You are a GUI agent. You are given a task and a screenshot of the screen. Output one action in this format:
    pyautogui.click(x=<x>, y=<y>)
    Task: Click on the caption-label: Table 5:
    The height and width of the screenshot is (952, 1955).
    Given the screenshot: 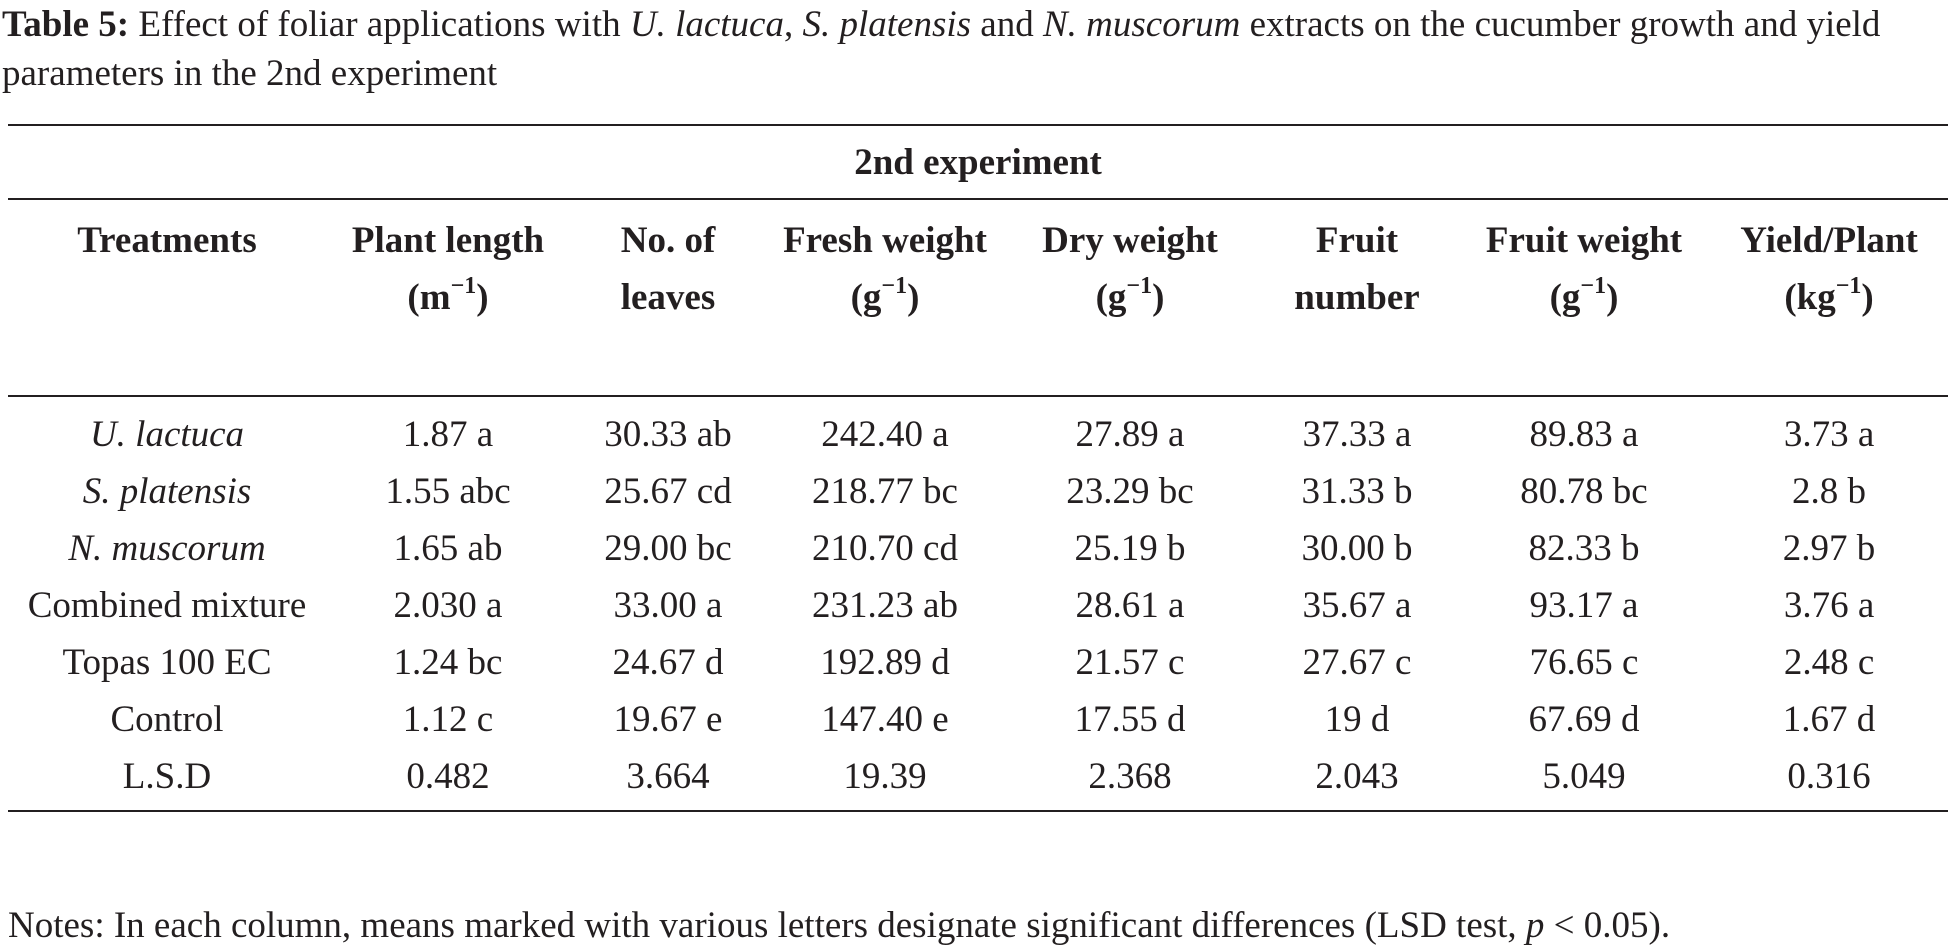 What is the action you would take?
    pyautogui.click(x=66, y=24)
    